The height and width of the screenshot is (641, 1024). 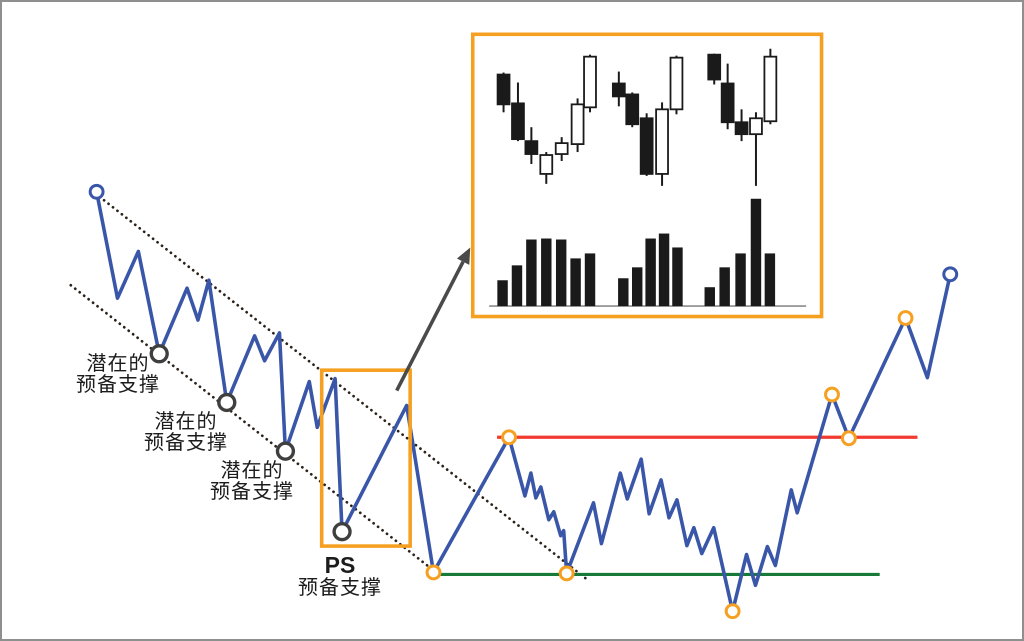 I want to click on arrow-head-icon, so click(x=463, y=256).